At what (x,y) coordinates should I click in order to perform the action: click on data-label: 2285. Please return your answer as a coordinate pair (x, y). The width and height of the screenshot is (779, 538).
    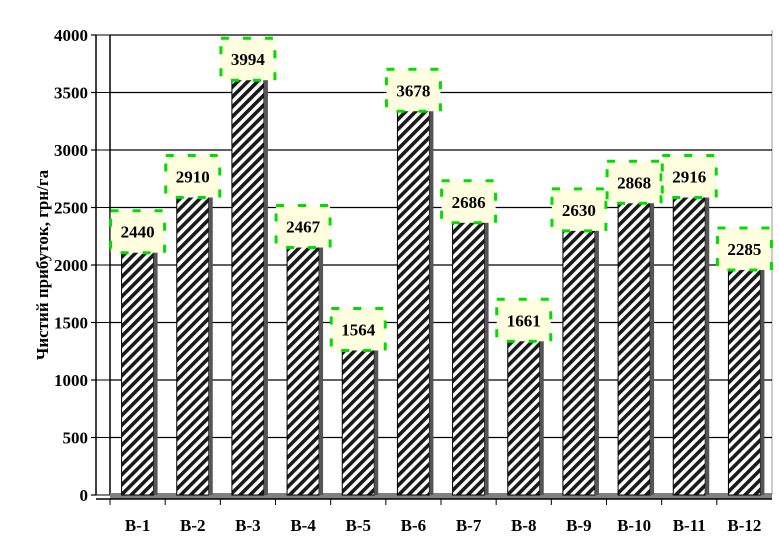
    Looking at the image, I should click on (744, 249).